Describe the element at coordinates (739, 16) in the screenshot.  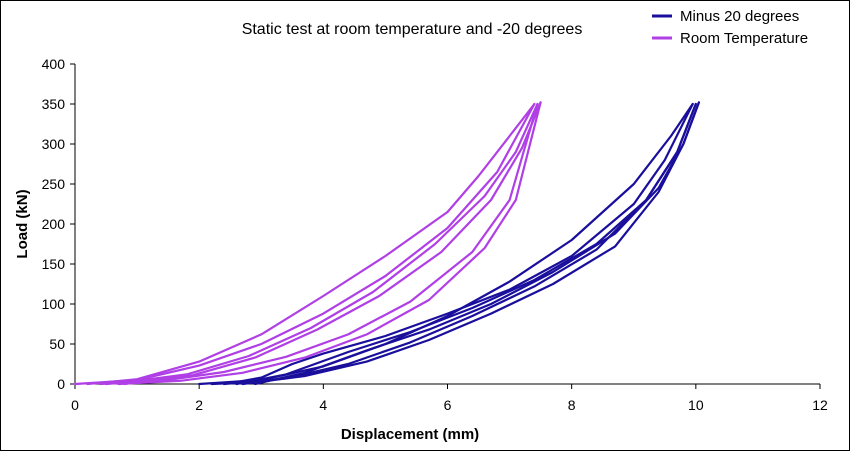
I see `legend-label: Minus 20 degrees` at that location.